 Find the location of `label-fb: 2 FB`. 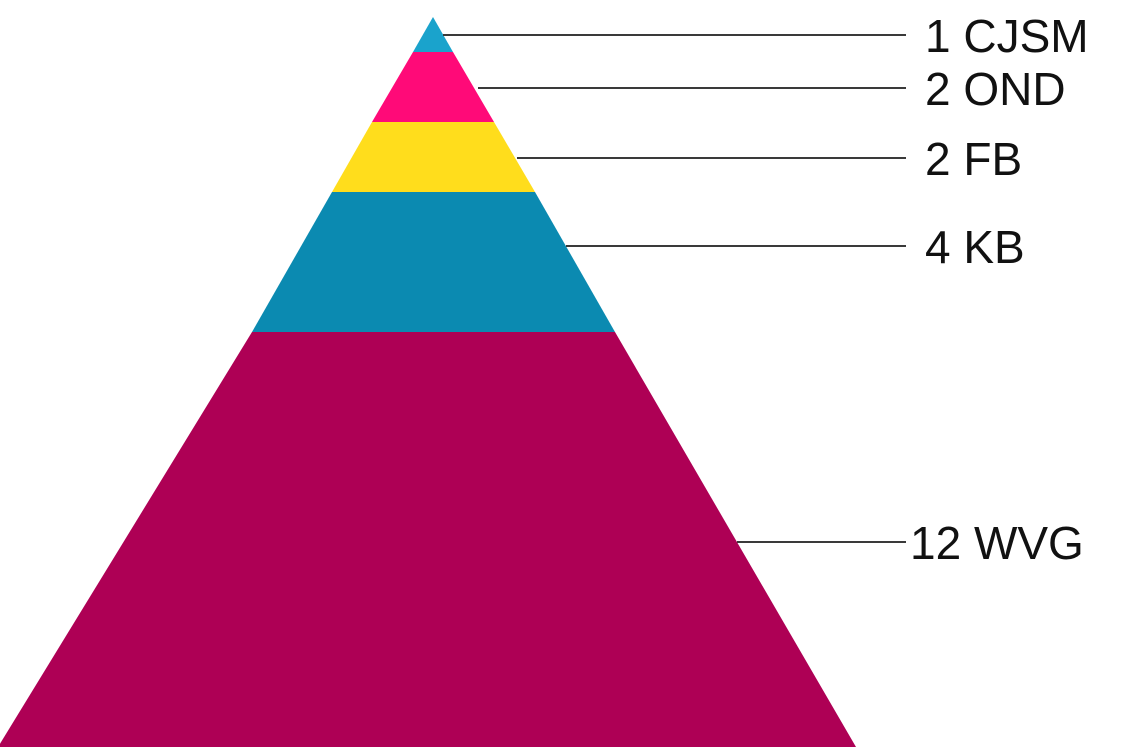

label-fb: 2 FB is located at coordinates (973, 159).